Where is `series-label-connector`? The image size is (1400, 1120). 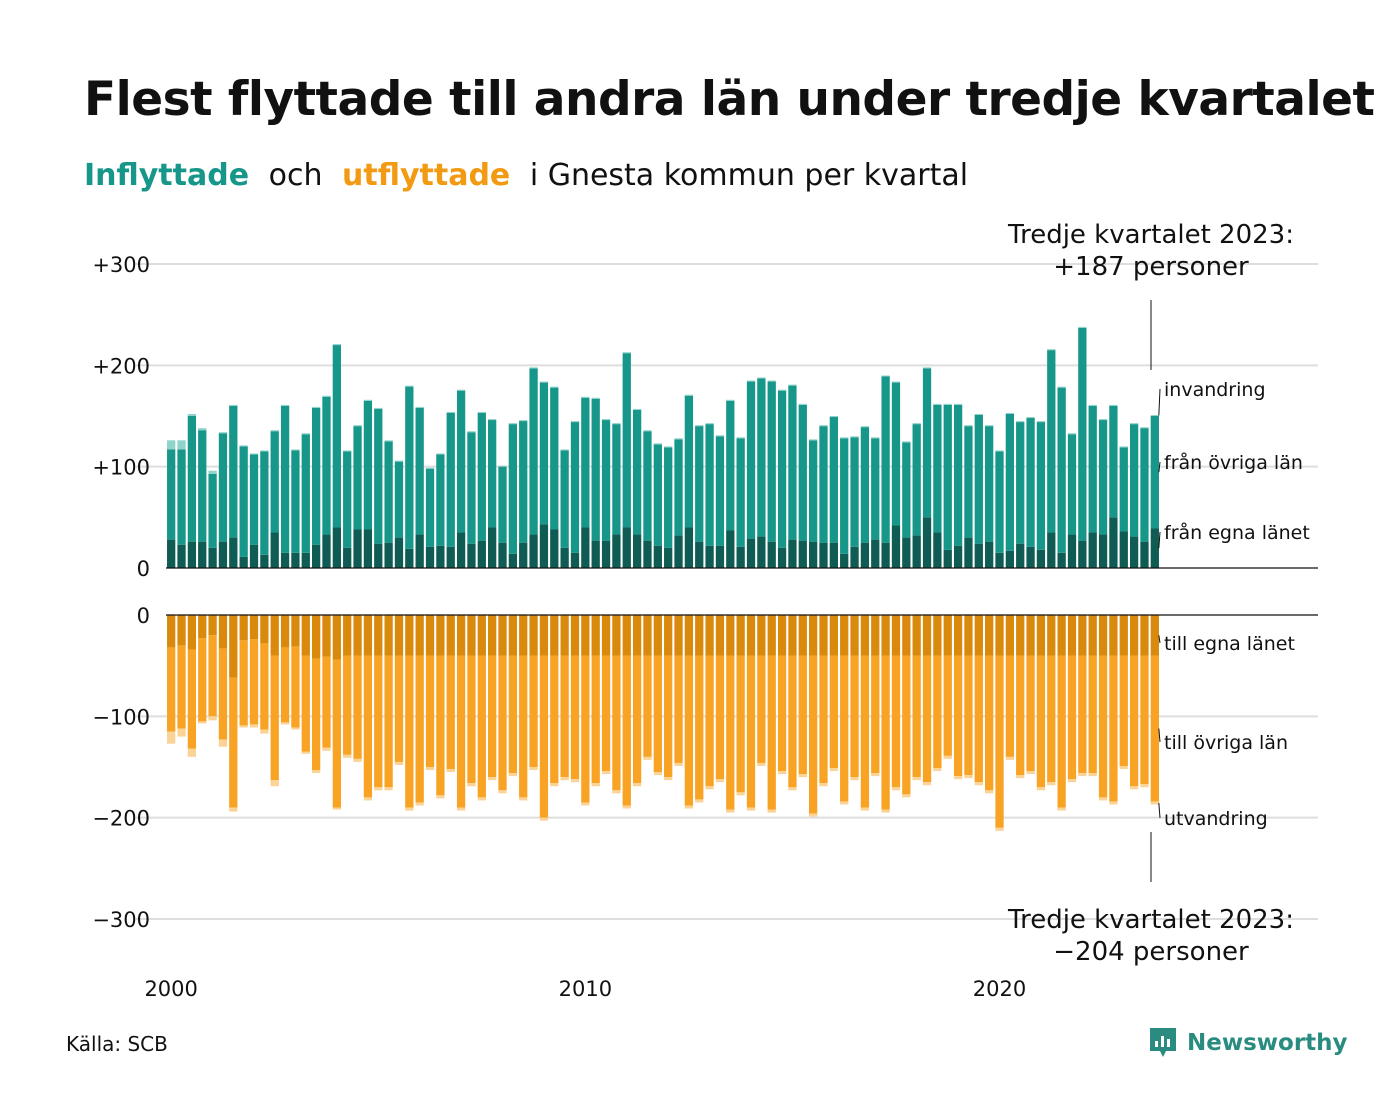 series-label-connector is located at coordinates (1159, 639).